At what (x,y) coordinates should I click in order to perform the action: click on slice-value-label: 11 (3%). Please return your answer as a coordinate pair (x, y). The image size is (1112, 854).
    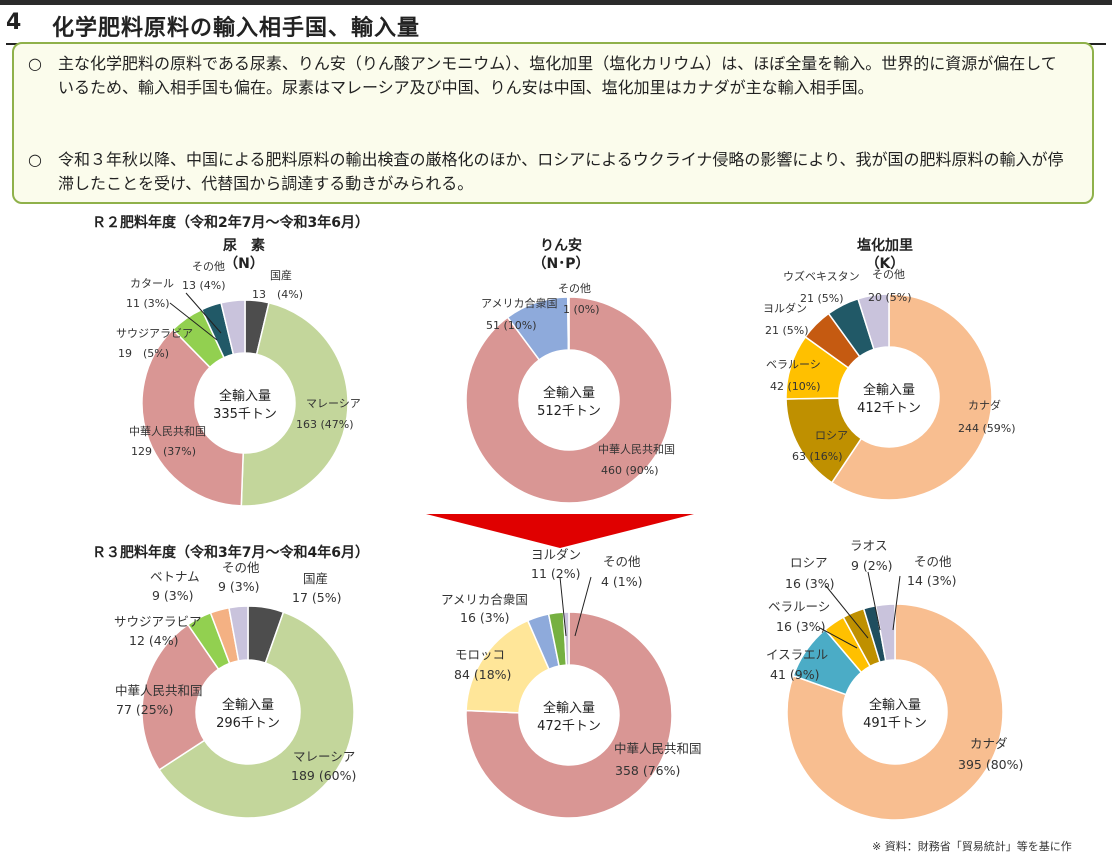
    Looking at the image, I should click on (148, 303).